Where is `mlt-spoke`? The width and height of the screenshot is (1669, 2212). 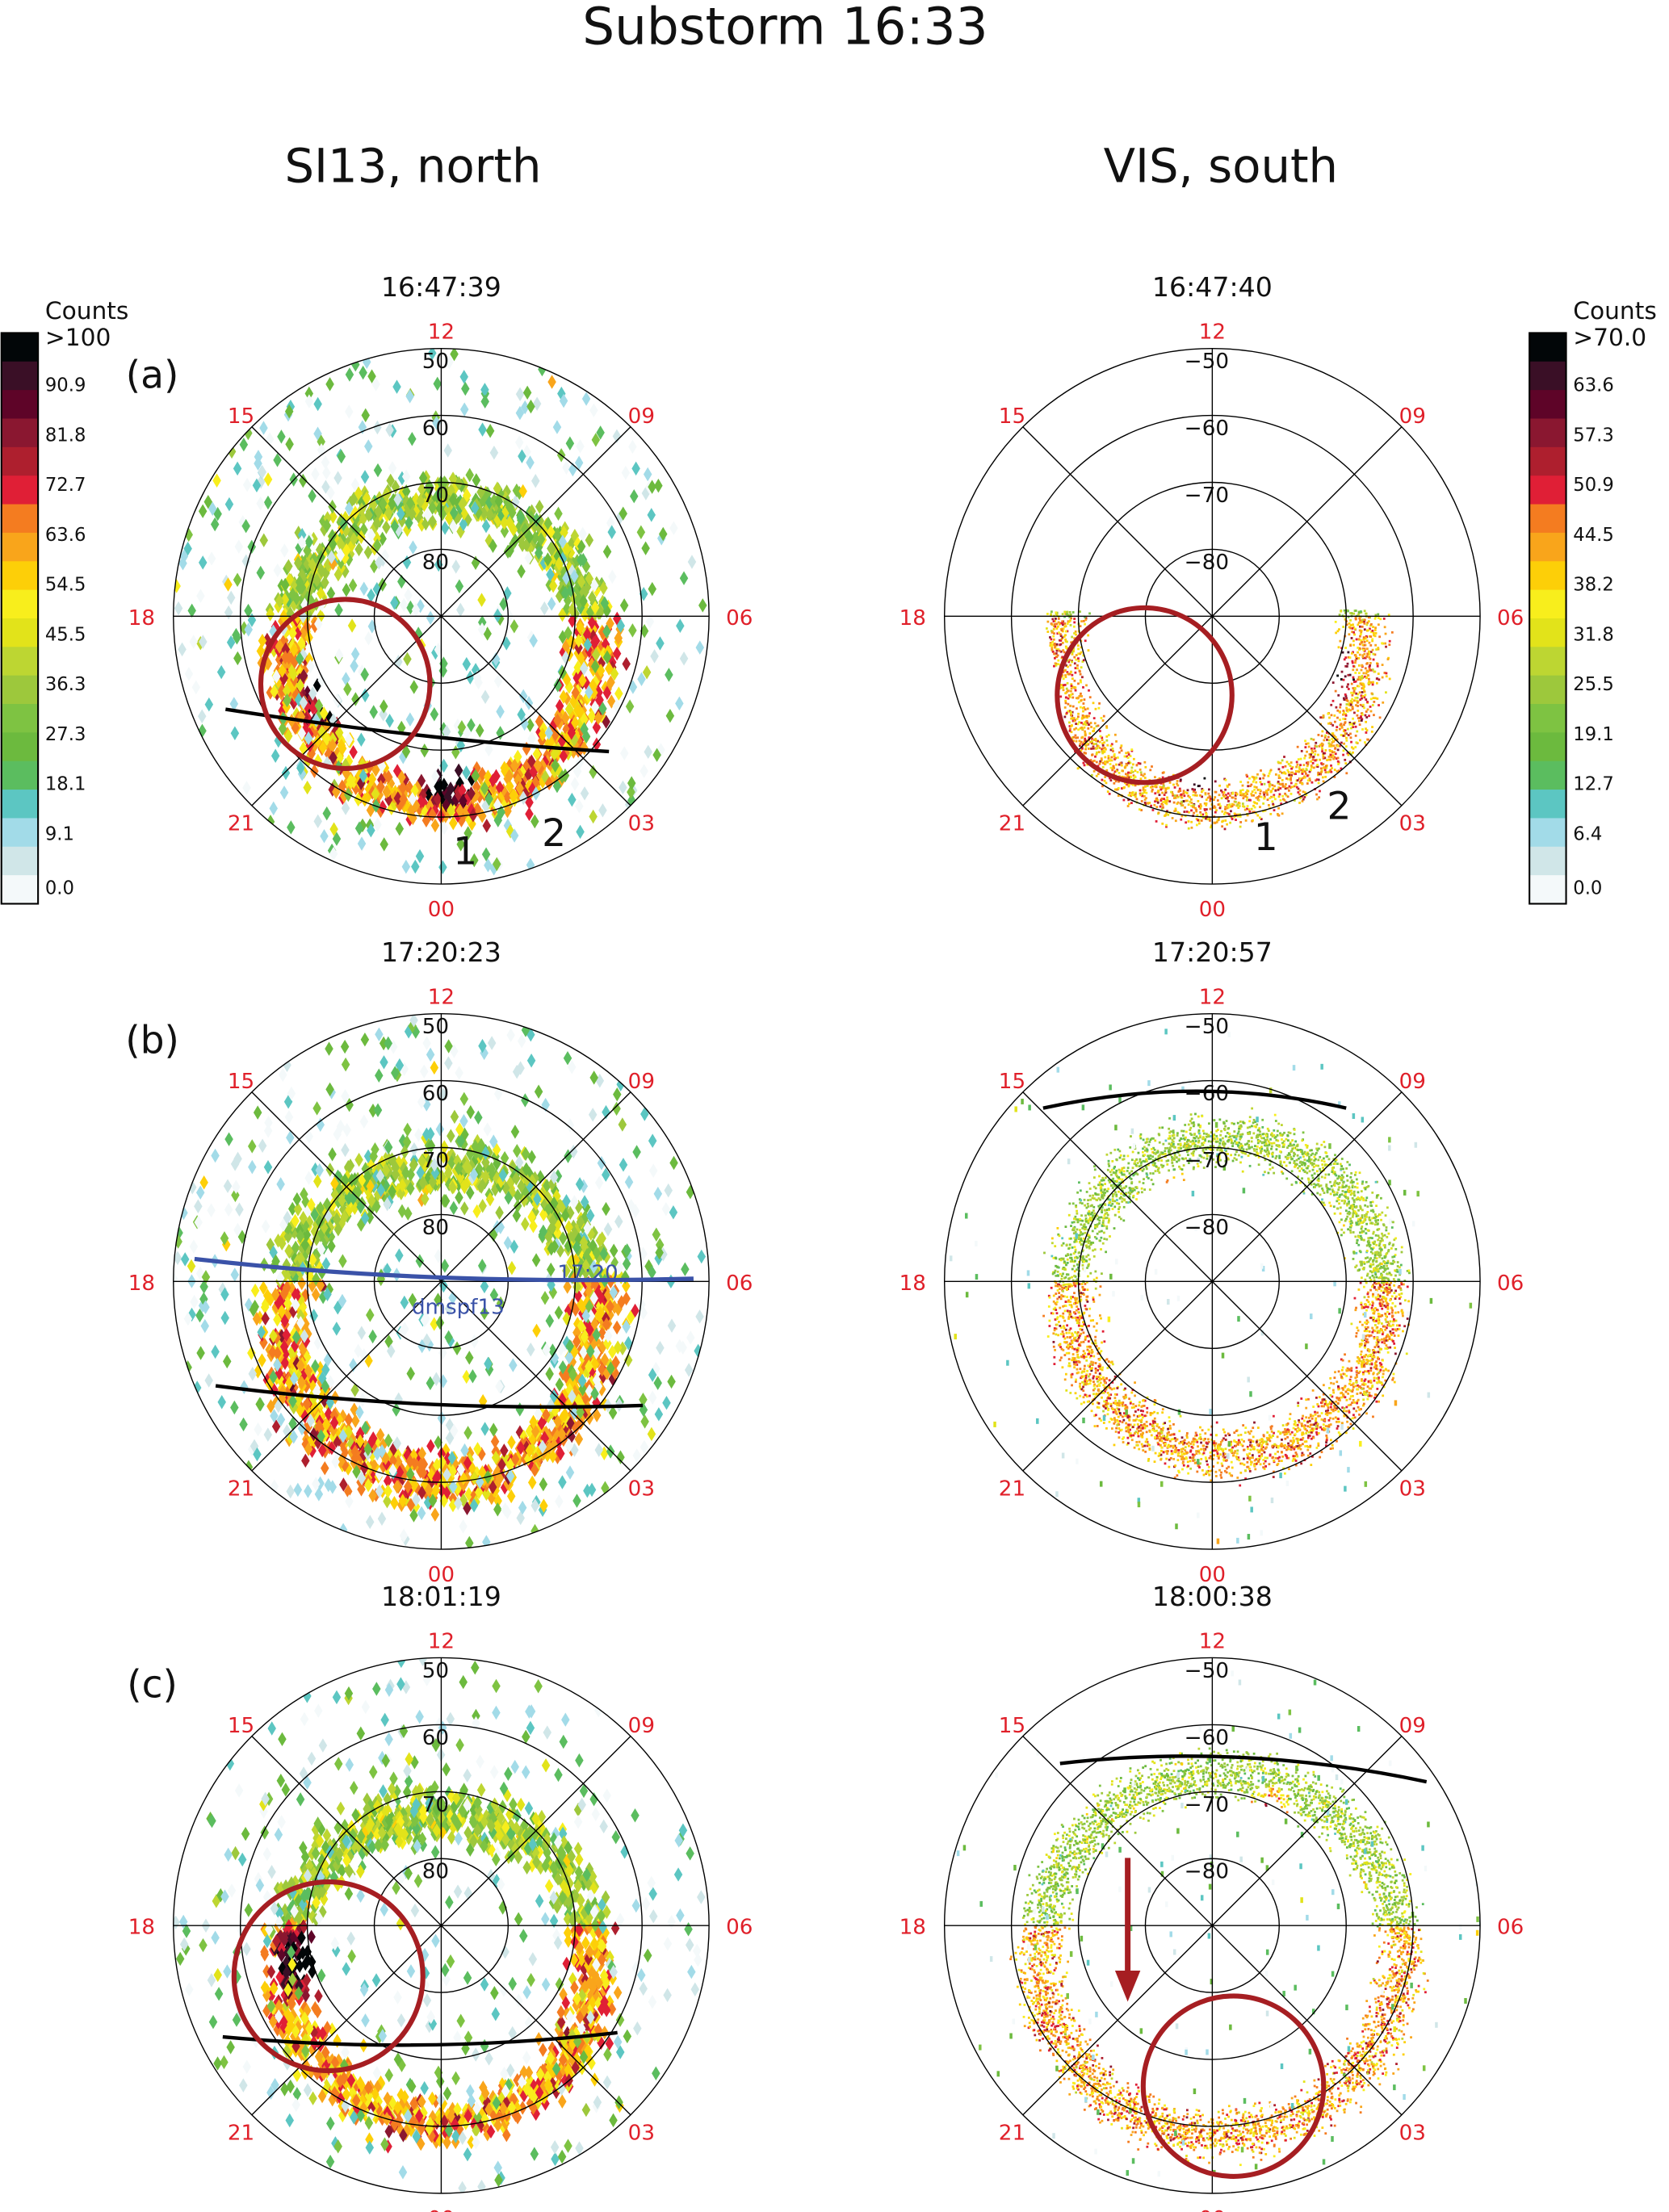
mlt-spoke is located at coordinates (441, 616).